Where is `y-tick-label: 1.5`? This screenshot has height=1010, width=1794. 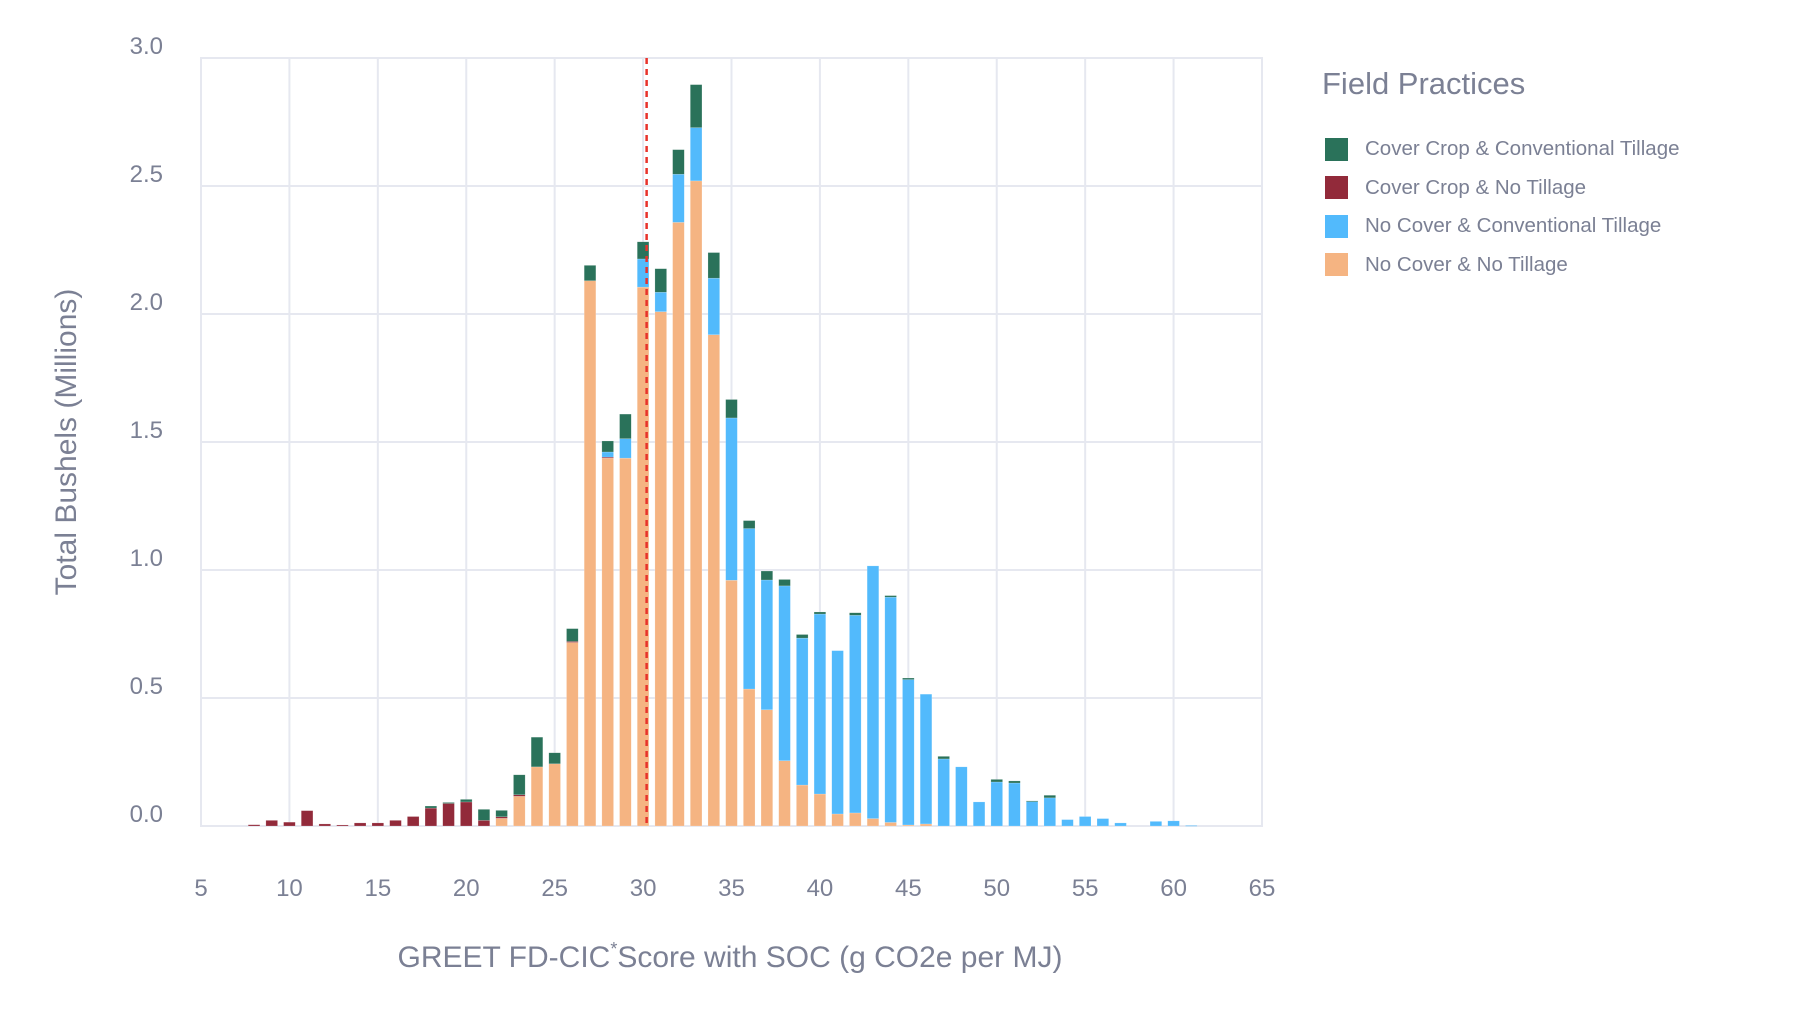 y-tick-label: 1.5 is located at coordinates (146, 430).